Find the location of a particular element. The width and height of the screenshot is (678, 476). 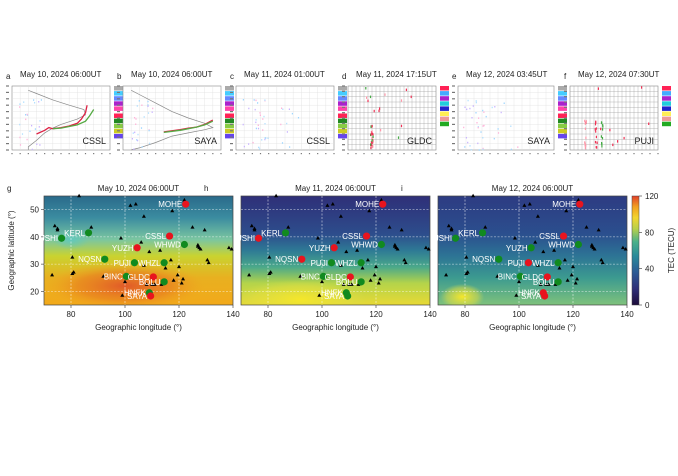

x-tick-label: 120 is located at coordinates (376, 314).